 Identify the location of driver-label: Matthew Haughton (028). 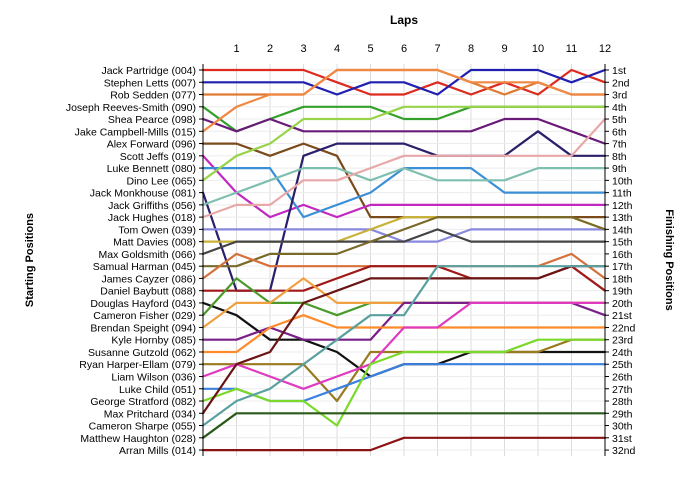
(138, 439).